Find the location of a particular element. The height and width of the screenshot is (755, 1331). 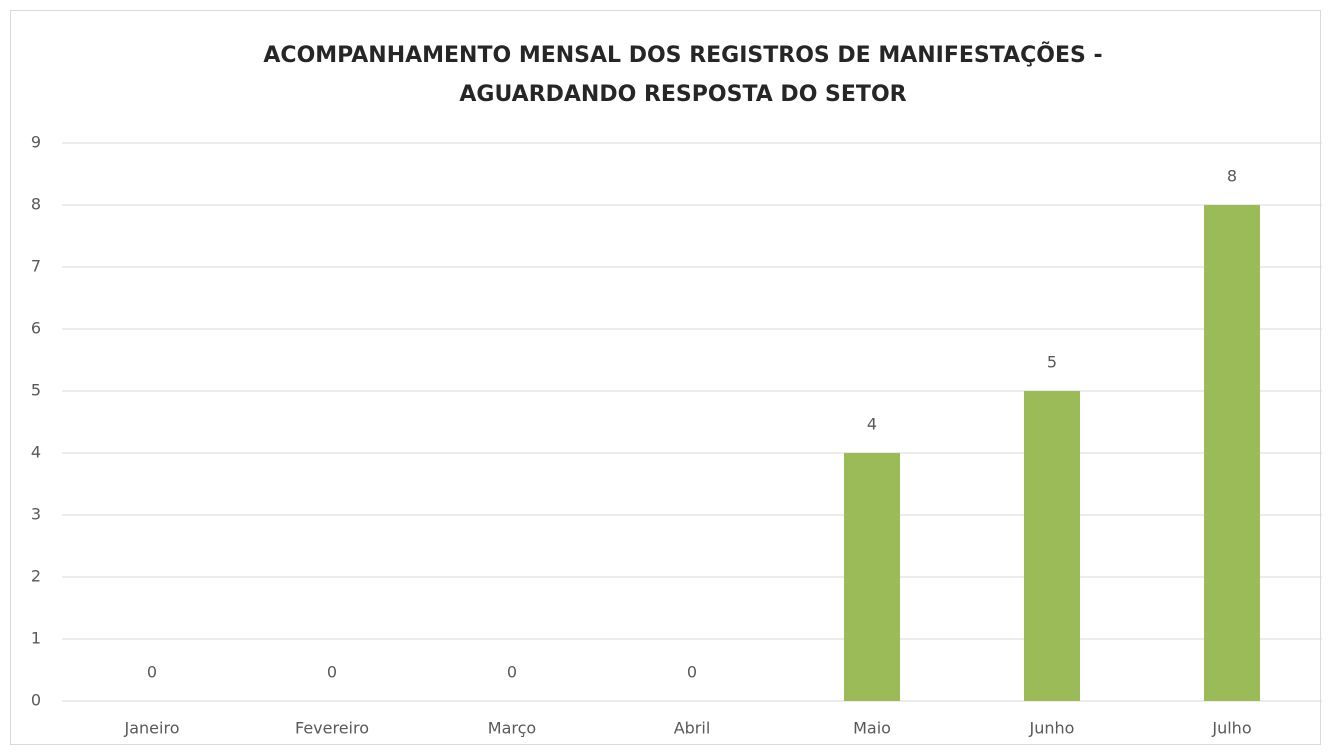

x-tick-label: Janeiro is located at coordinates (152, 728).